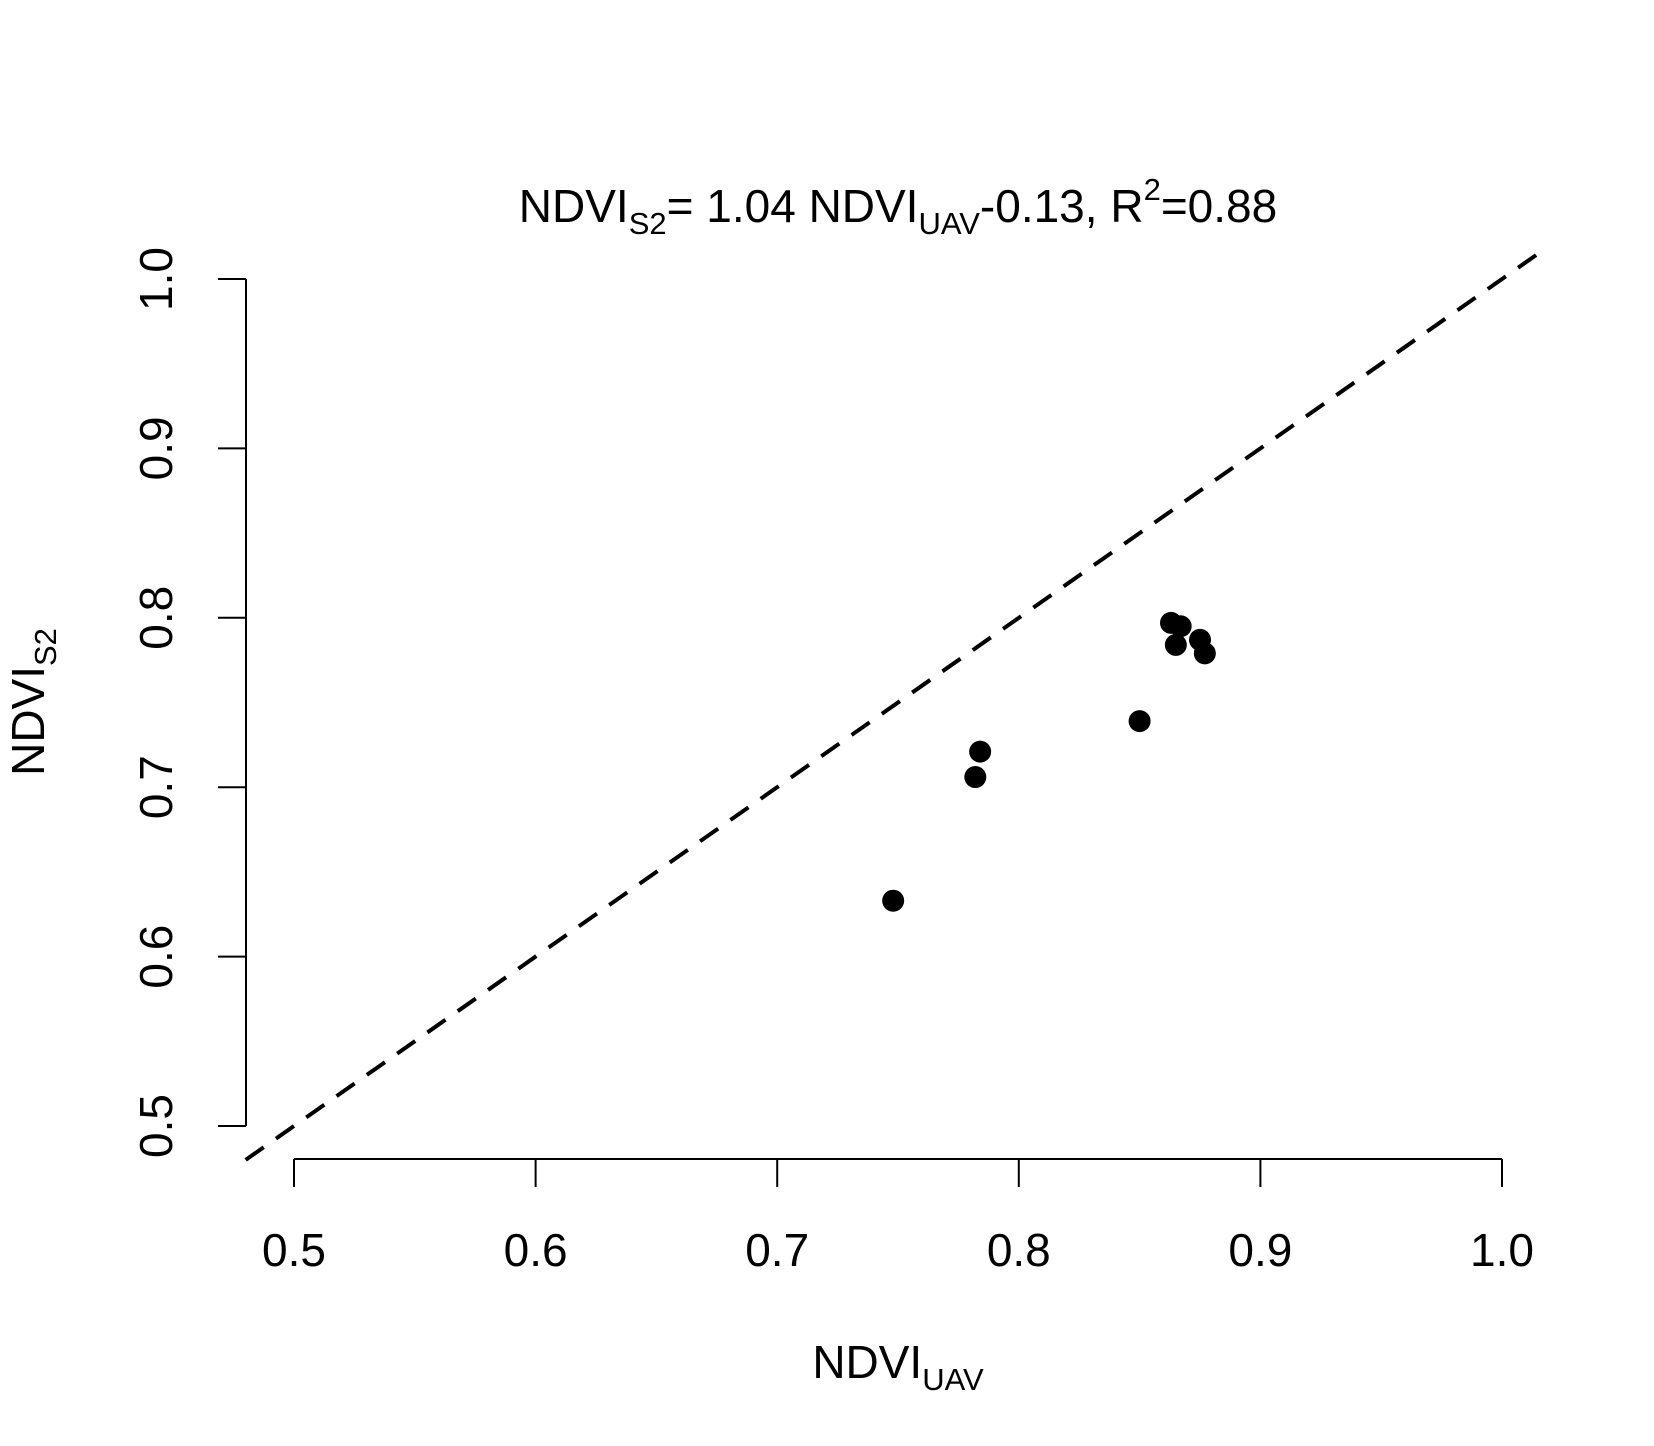  What do you see at coordinates (156, 1126) in the screenshot?
I see `y-tick-label: 0.5` at bounding box center [156, 1126].